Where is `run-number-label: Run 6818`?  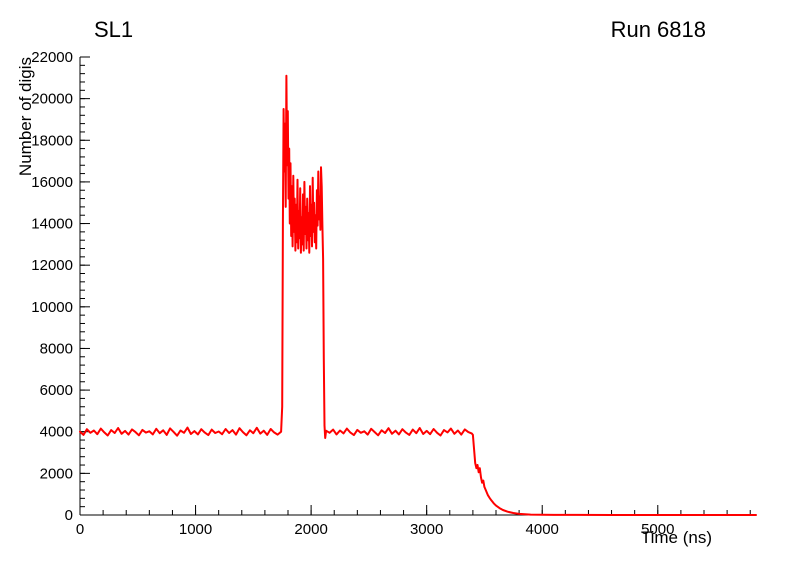 run-number-label: Run 6818 is located at coordinates (658, 29).